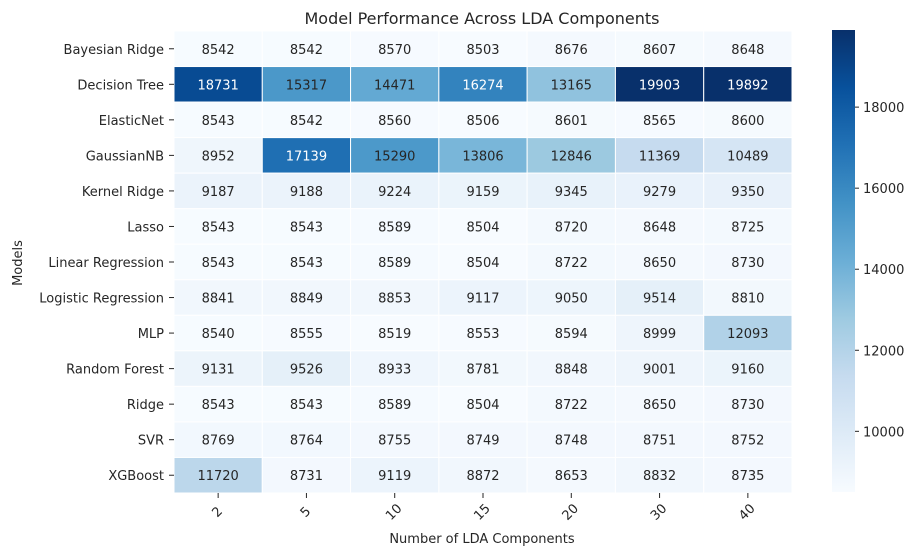  Describe the element at coordinates (394, 476) in the screenshot. I see `cell-value-label: 9119` at that location.